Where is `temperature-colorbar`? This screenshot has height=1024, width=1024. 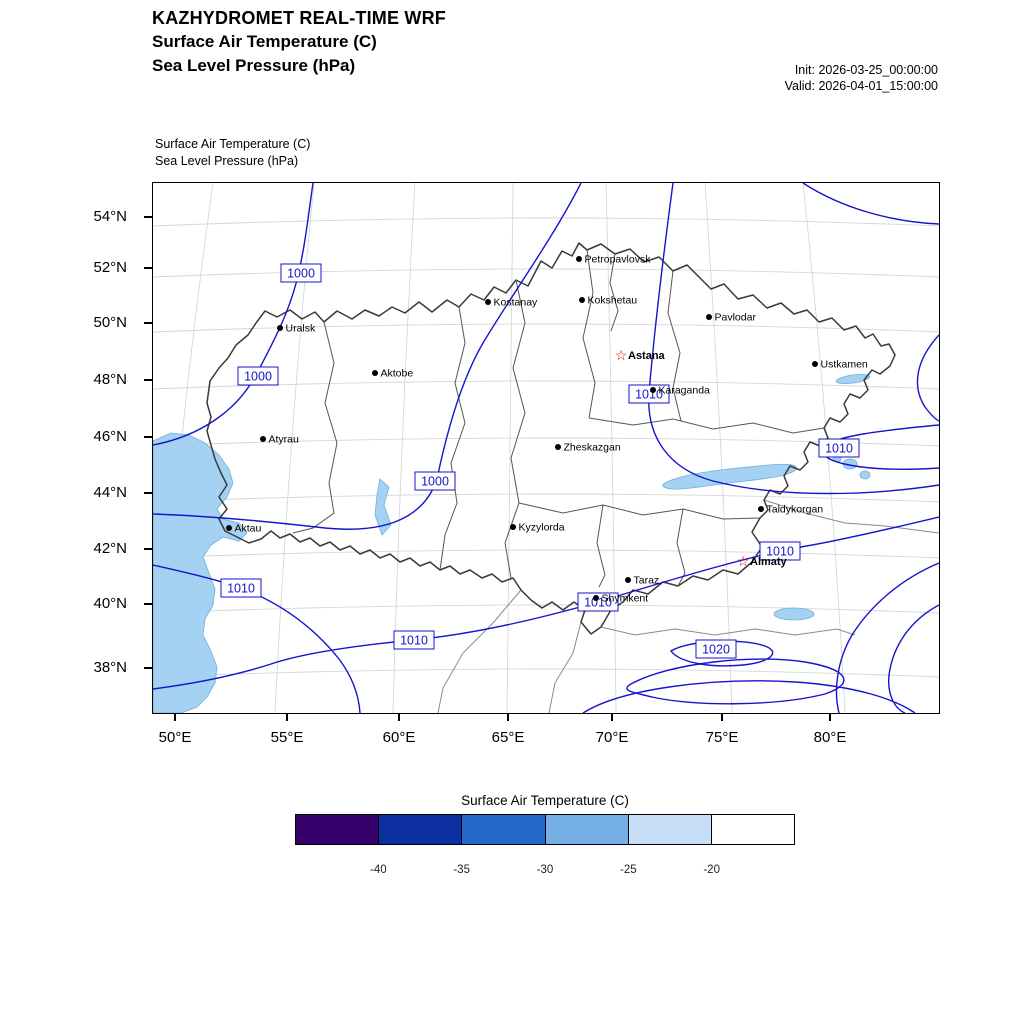 temperature-colorbar is located at coordinates (545, 829).